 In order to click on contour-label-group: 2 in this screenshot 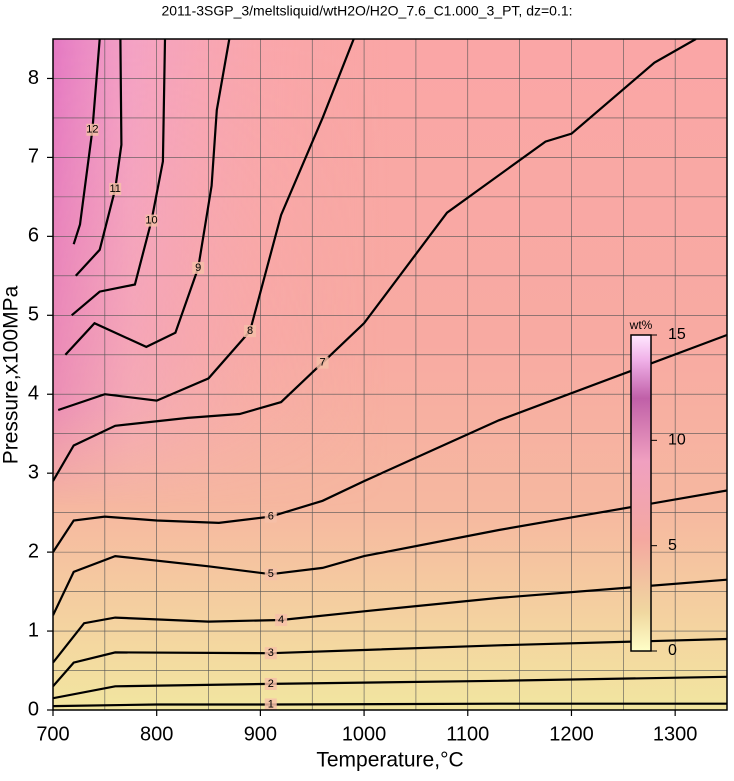, I will do `click(270, 683)`.